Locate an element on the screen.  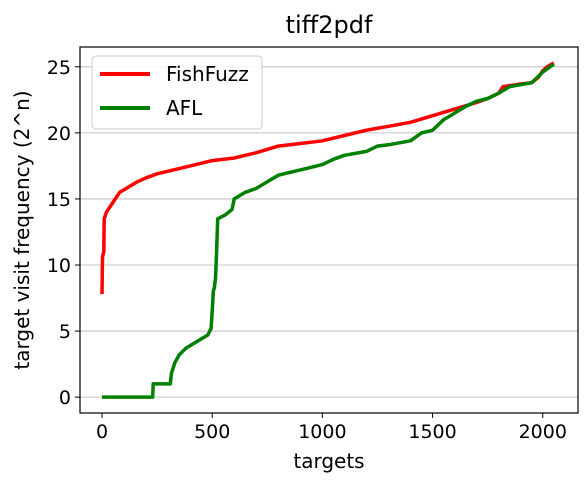
y-tick-label: 20 is located at coordinates (59, 134).